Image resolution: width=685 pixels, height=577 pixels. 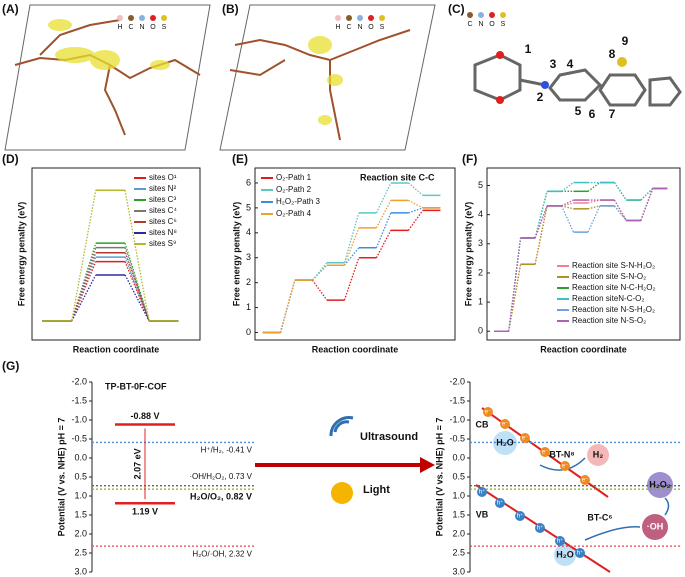 What do you see at coordinates (61, 477) in the screenshot?
I see `y-axis-label: Potential (V vs. NHE) pH = 7` at bounding box center [61, 477].